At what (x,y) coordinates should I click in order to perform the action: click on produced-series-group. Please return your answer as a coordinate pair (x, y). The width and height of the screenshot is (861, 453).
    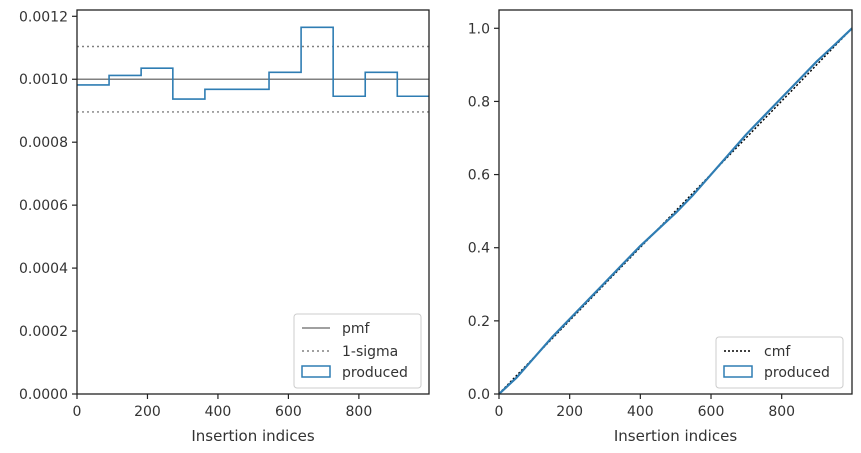
    Looking at the image, I should click on (253, 63).